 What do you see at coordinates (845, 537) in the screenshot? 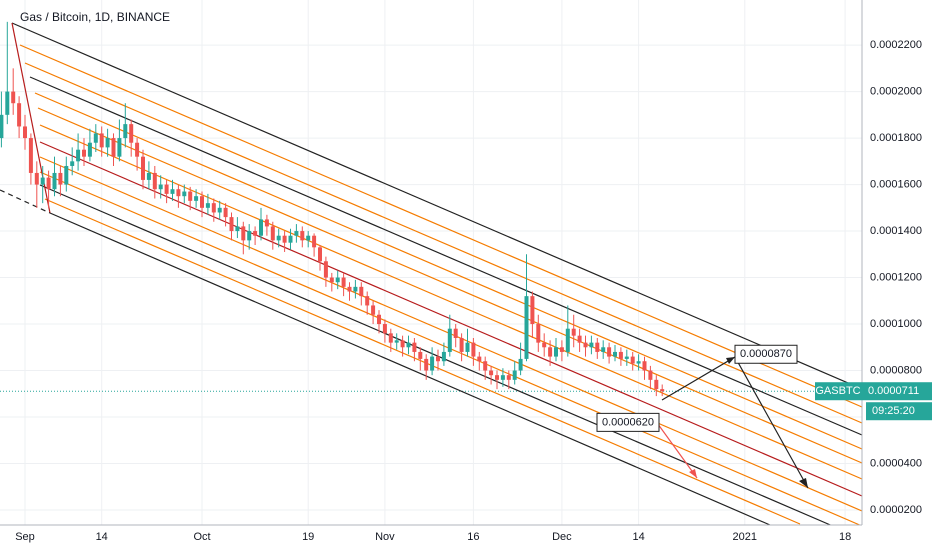
I see `x-tick-label: 18` at bounding box center [845, 537].